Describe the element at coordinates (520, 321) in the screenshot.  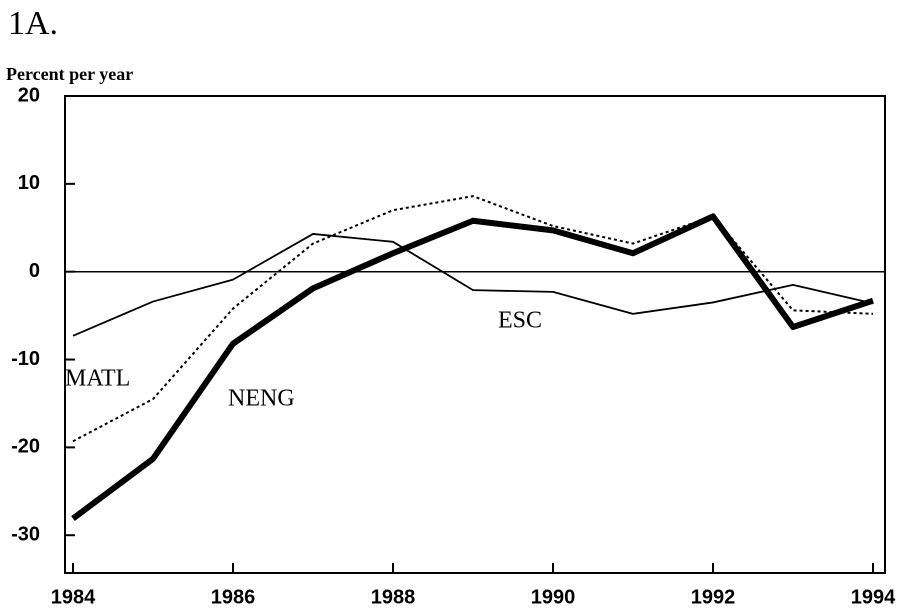
I see `series-label: ESC` at that location.